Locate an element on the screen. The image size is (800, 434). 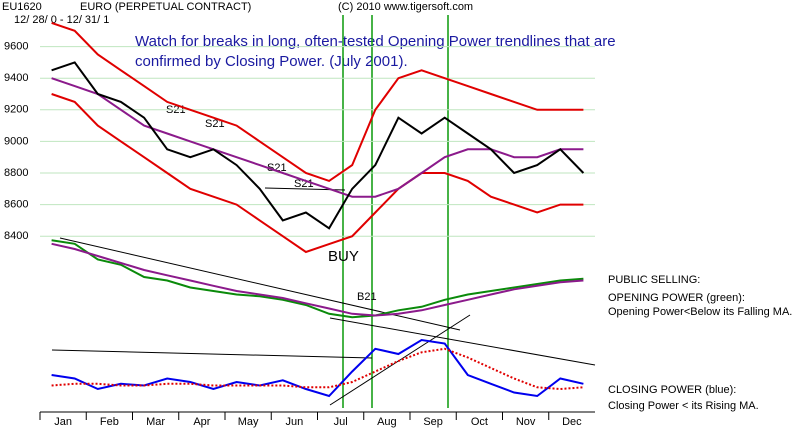
y-tick-label: 8600 is located at coordinates (16, 205).